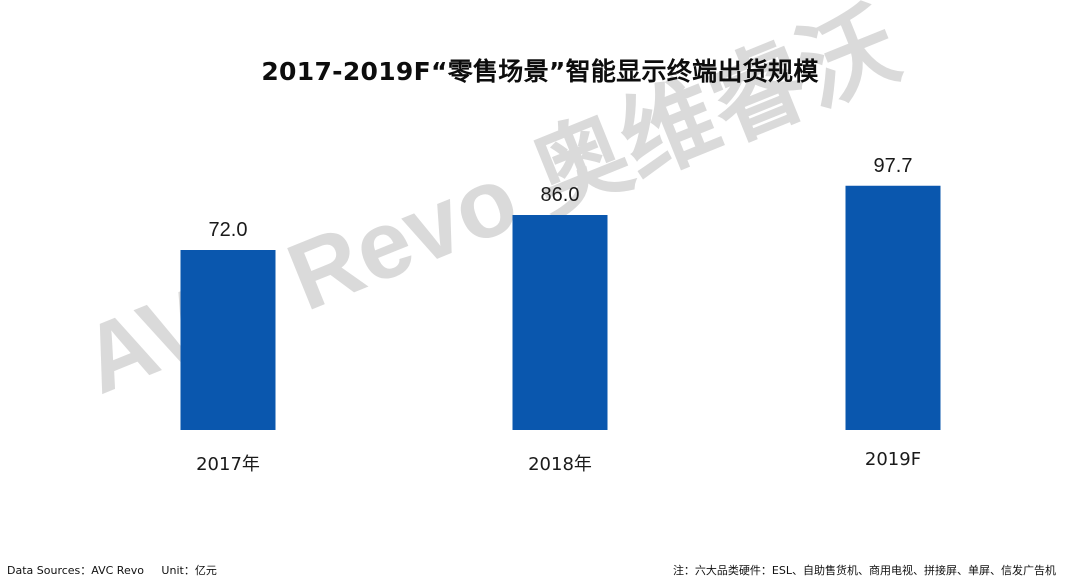 This screenshot has width=1080, height=588. Describe the element at coordinates (893, 459) in the screenshot. I see `category-label-3: 2019F` at that location.